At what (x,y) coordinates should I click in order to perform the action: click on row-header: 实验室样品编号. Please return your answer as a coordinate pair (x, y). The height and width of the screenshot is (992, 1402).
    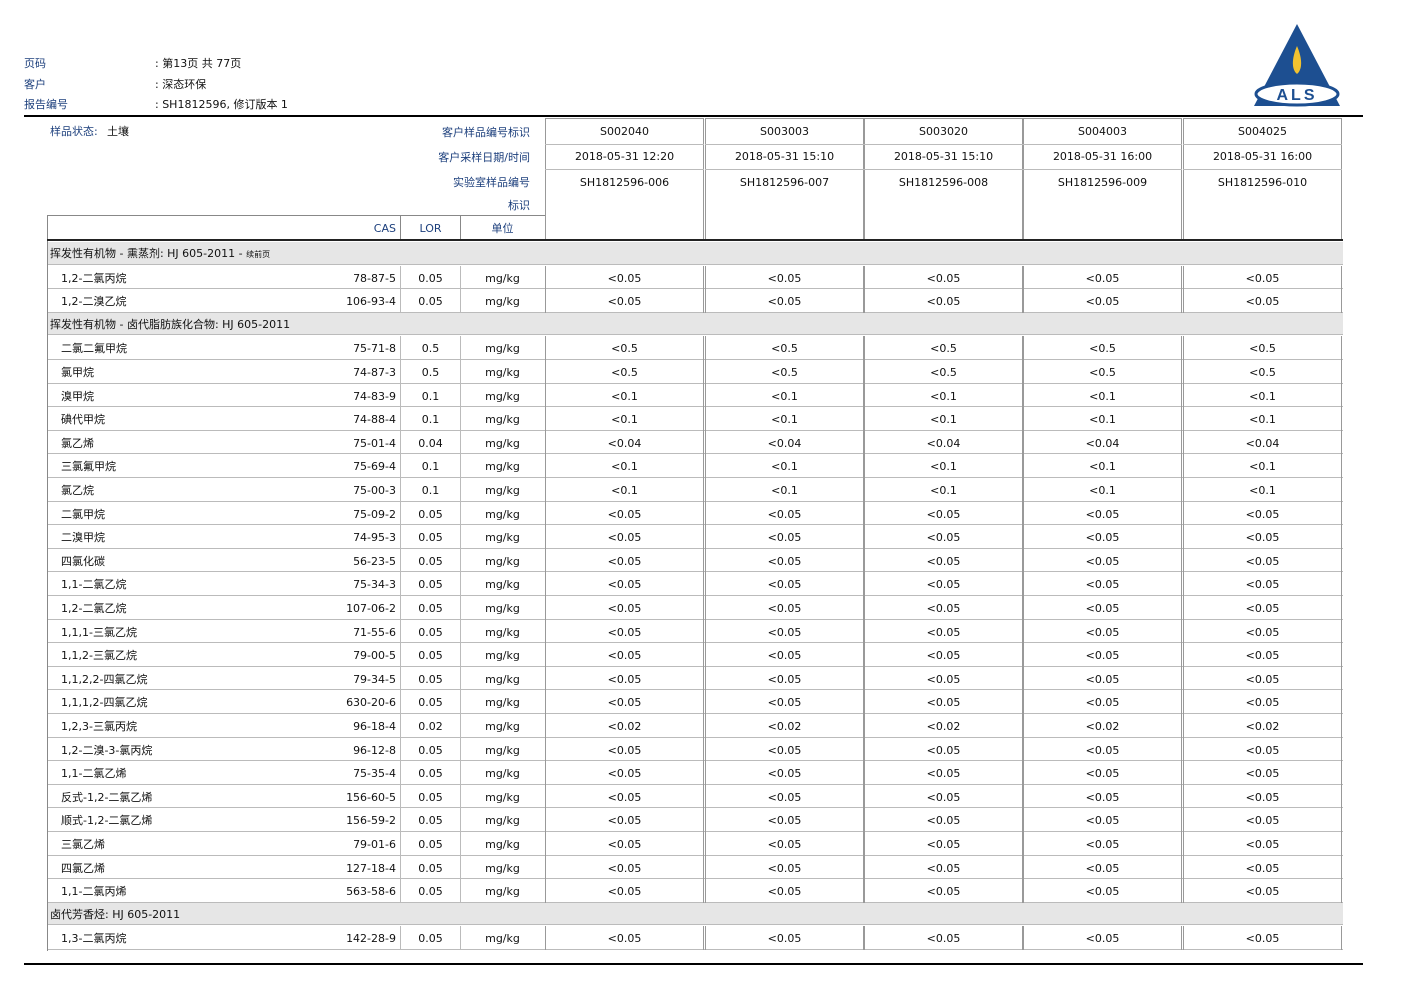
    Looking at the image, I should click on (491, 182).